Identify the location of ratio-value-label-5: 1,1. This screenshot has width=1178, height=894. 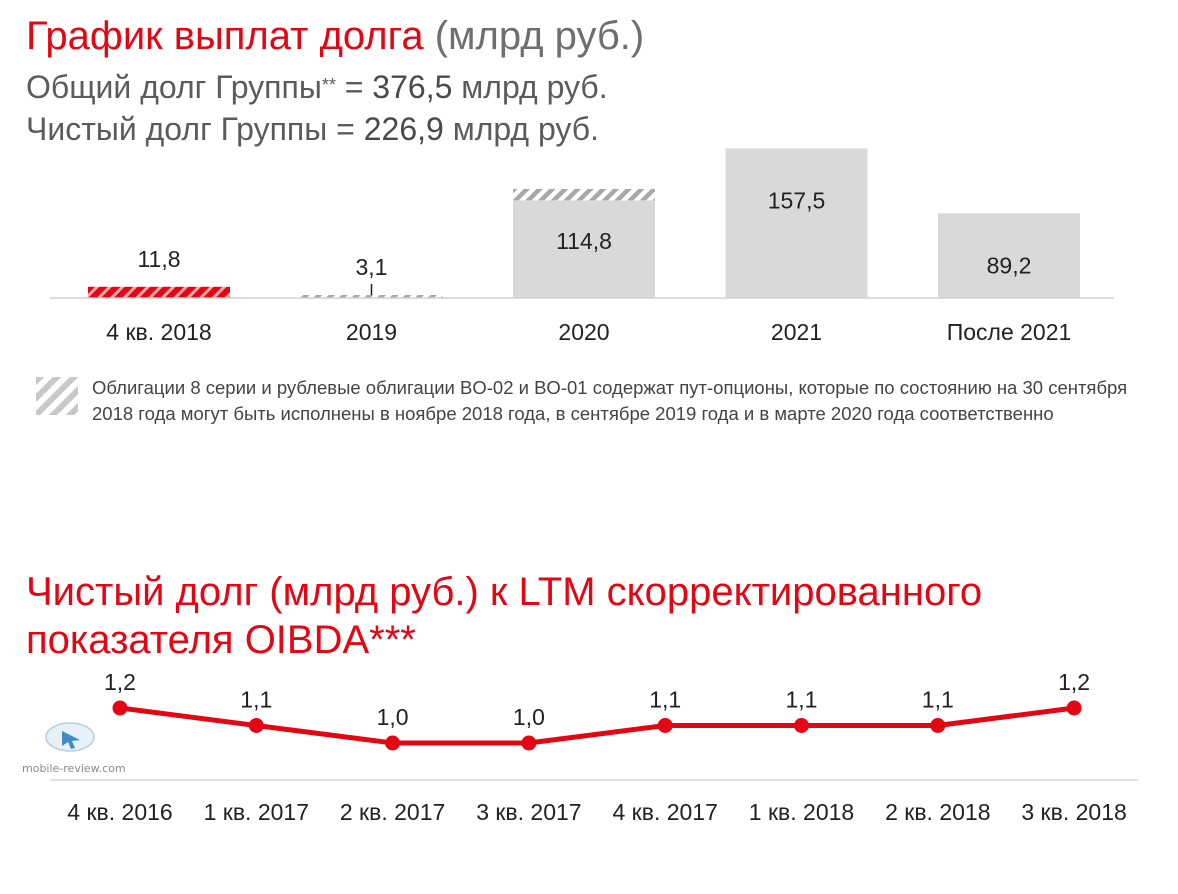
(802, 700).